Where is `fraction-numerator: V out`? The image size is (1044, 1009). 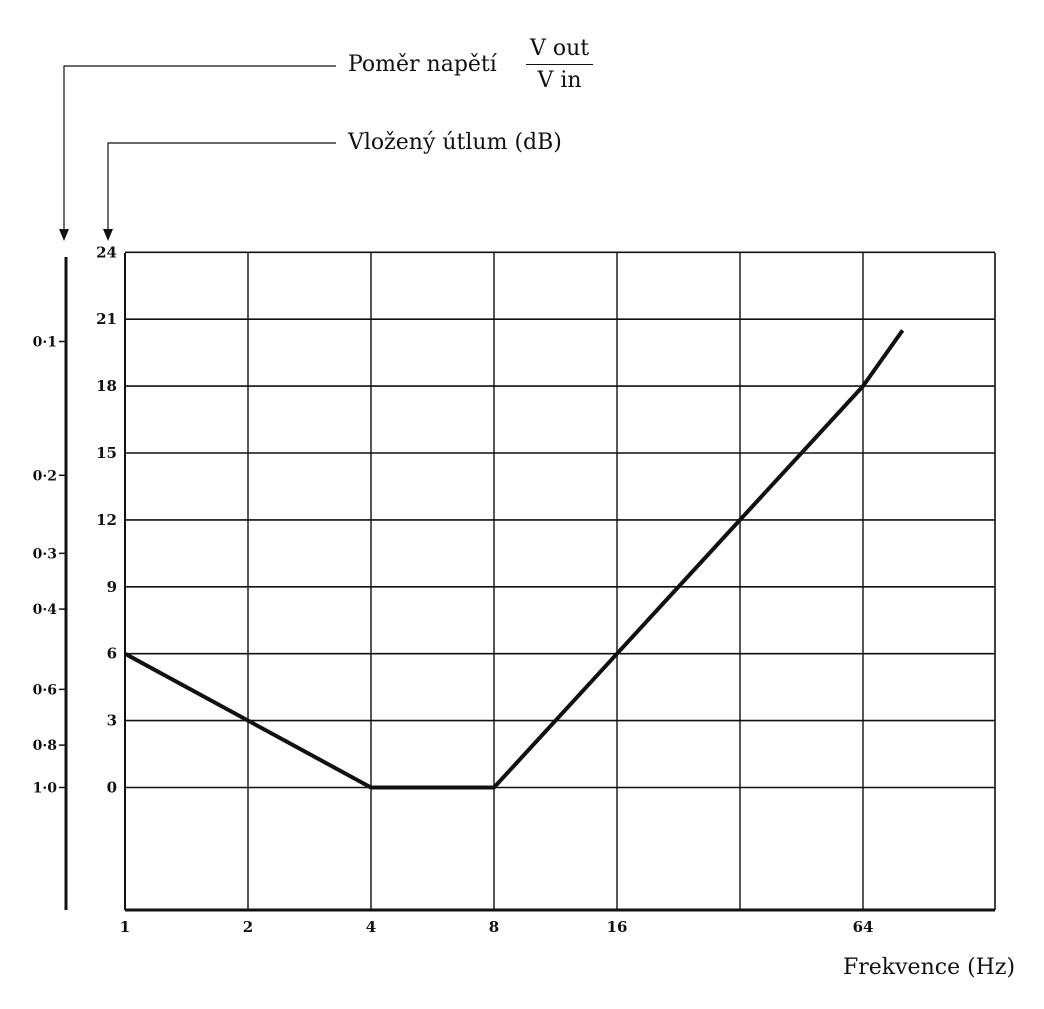 fraction-numerator: V out is located at coordinates (560, 50).